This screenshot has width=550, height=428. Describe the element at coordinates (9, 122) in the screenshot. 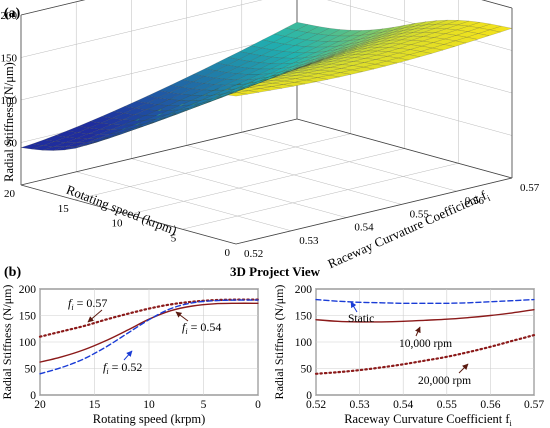

I see `surface-zlabel: Radial Stiffness (N/μm)` at that location.